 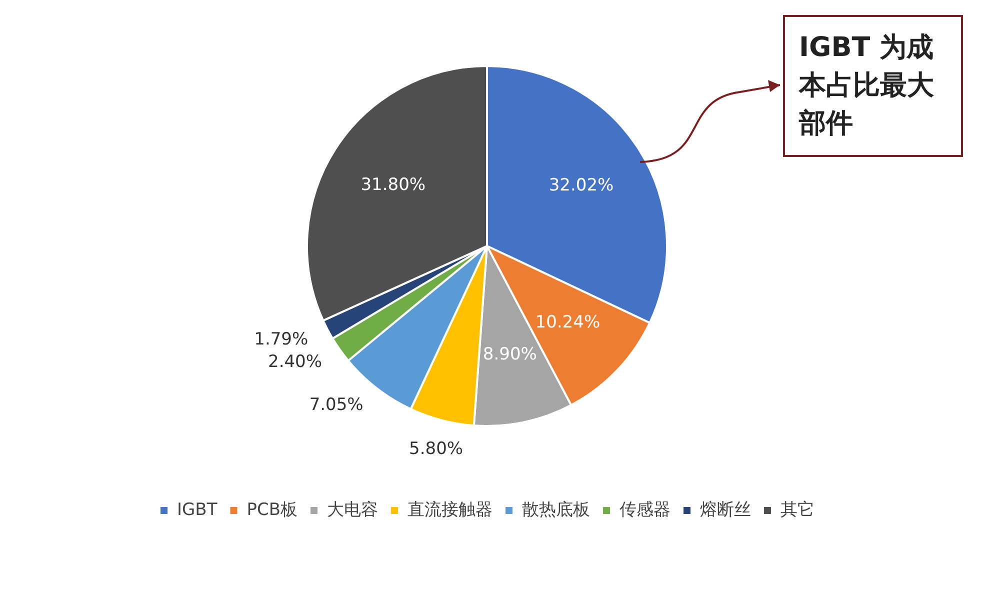 I want to click on data-label: 2.40%, so click(x=295, y=362).